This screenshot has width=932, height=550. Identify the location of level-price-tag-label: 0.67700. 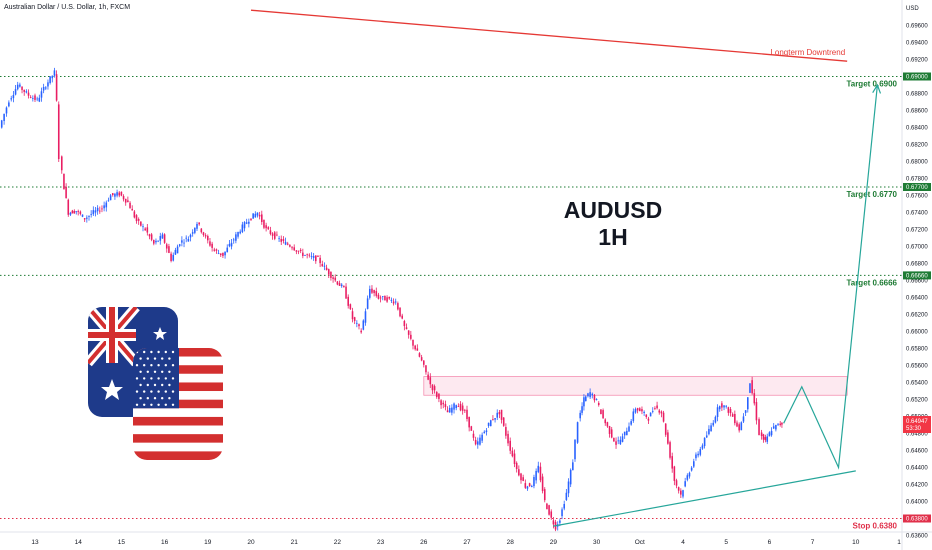
(917, 188).